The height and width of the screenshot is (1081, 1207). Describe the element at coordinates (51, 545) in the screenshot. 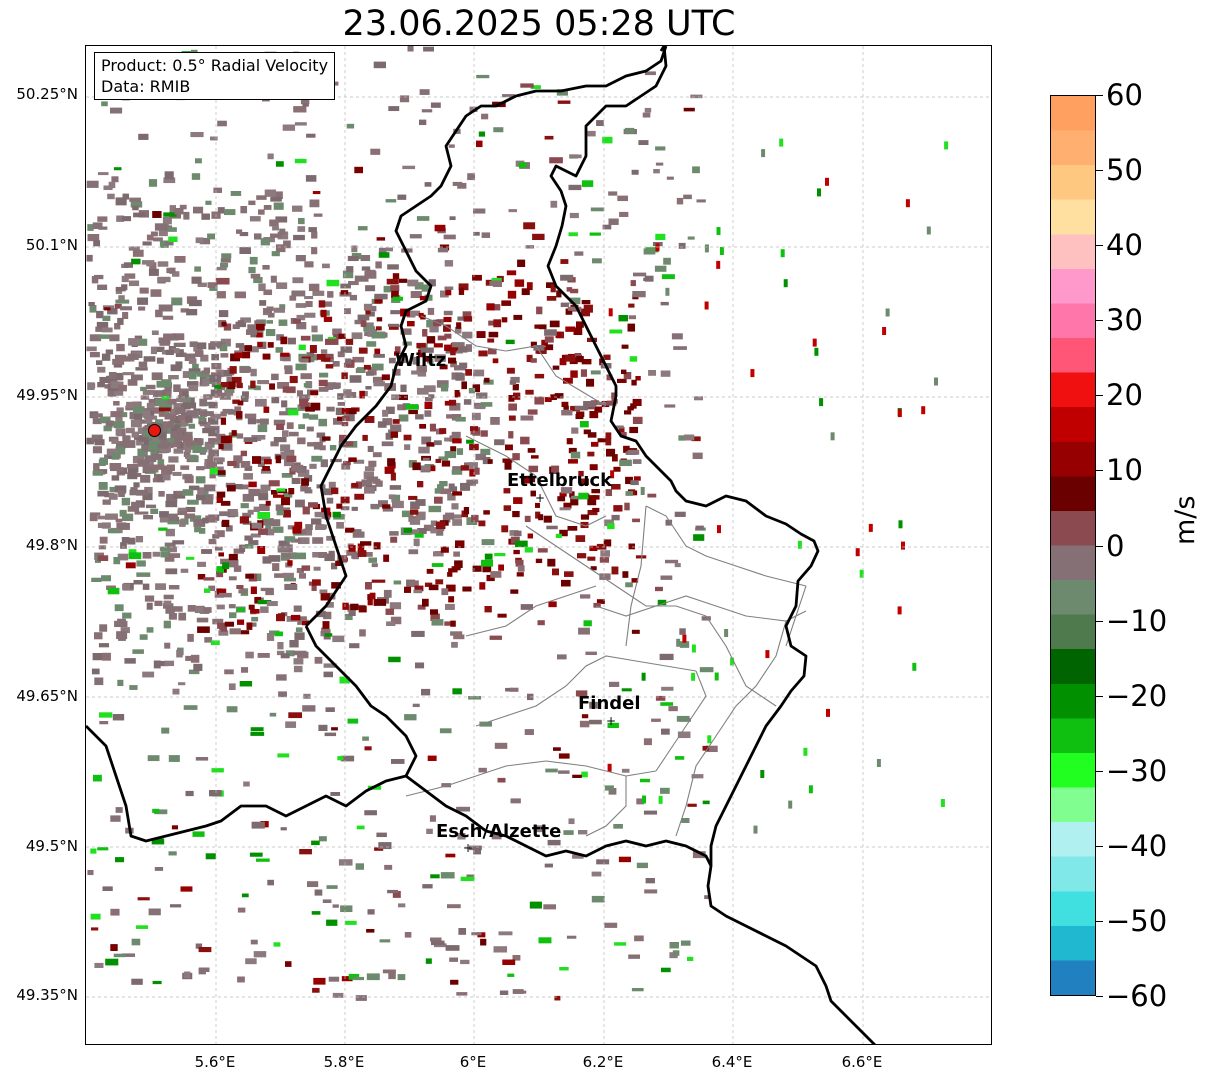

I see `lat-tick-label: 49.8°N` at that location.